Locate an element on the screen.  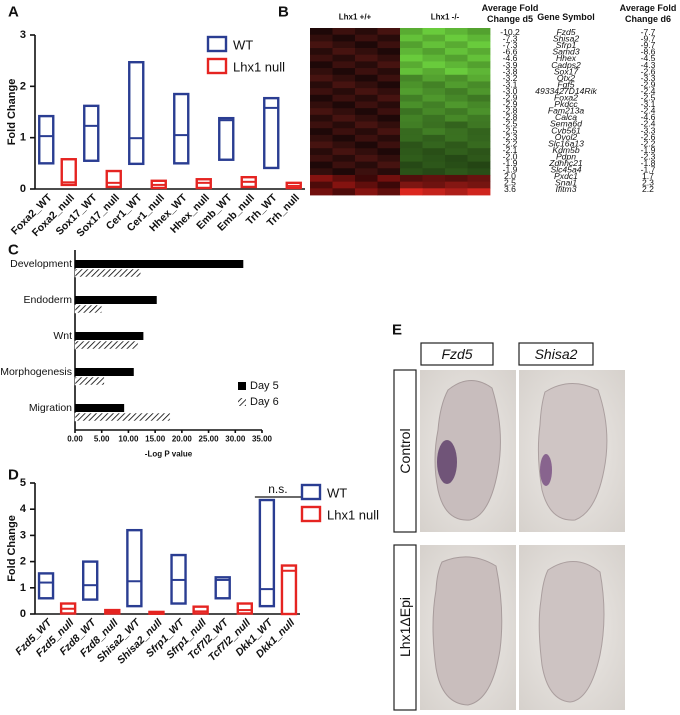
table-cell: -3.8 is located at coordinates (510, 71).